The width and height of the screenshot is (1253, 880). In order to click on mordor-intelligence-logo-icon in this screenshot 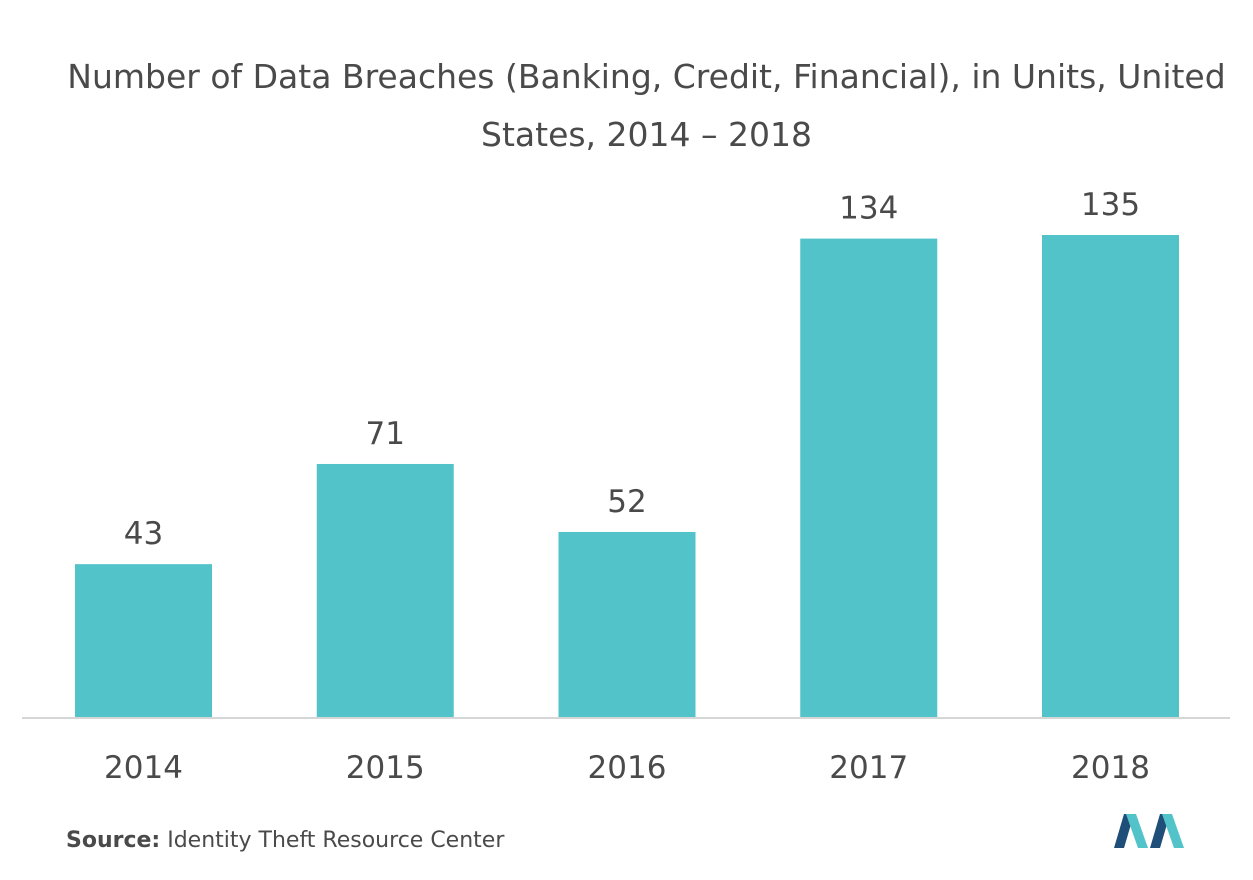, I will do `click(1149, 831)`.